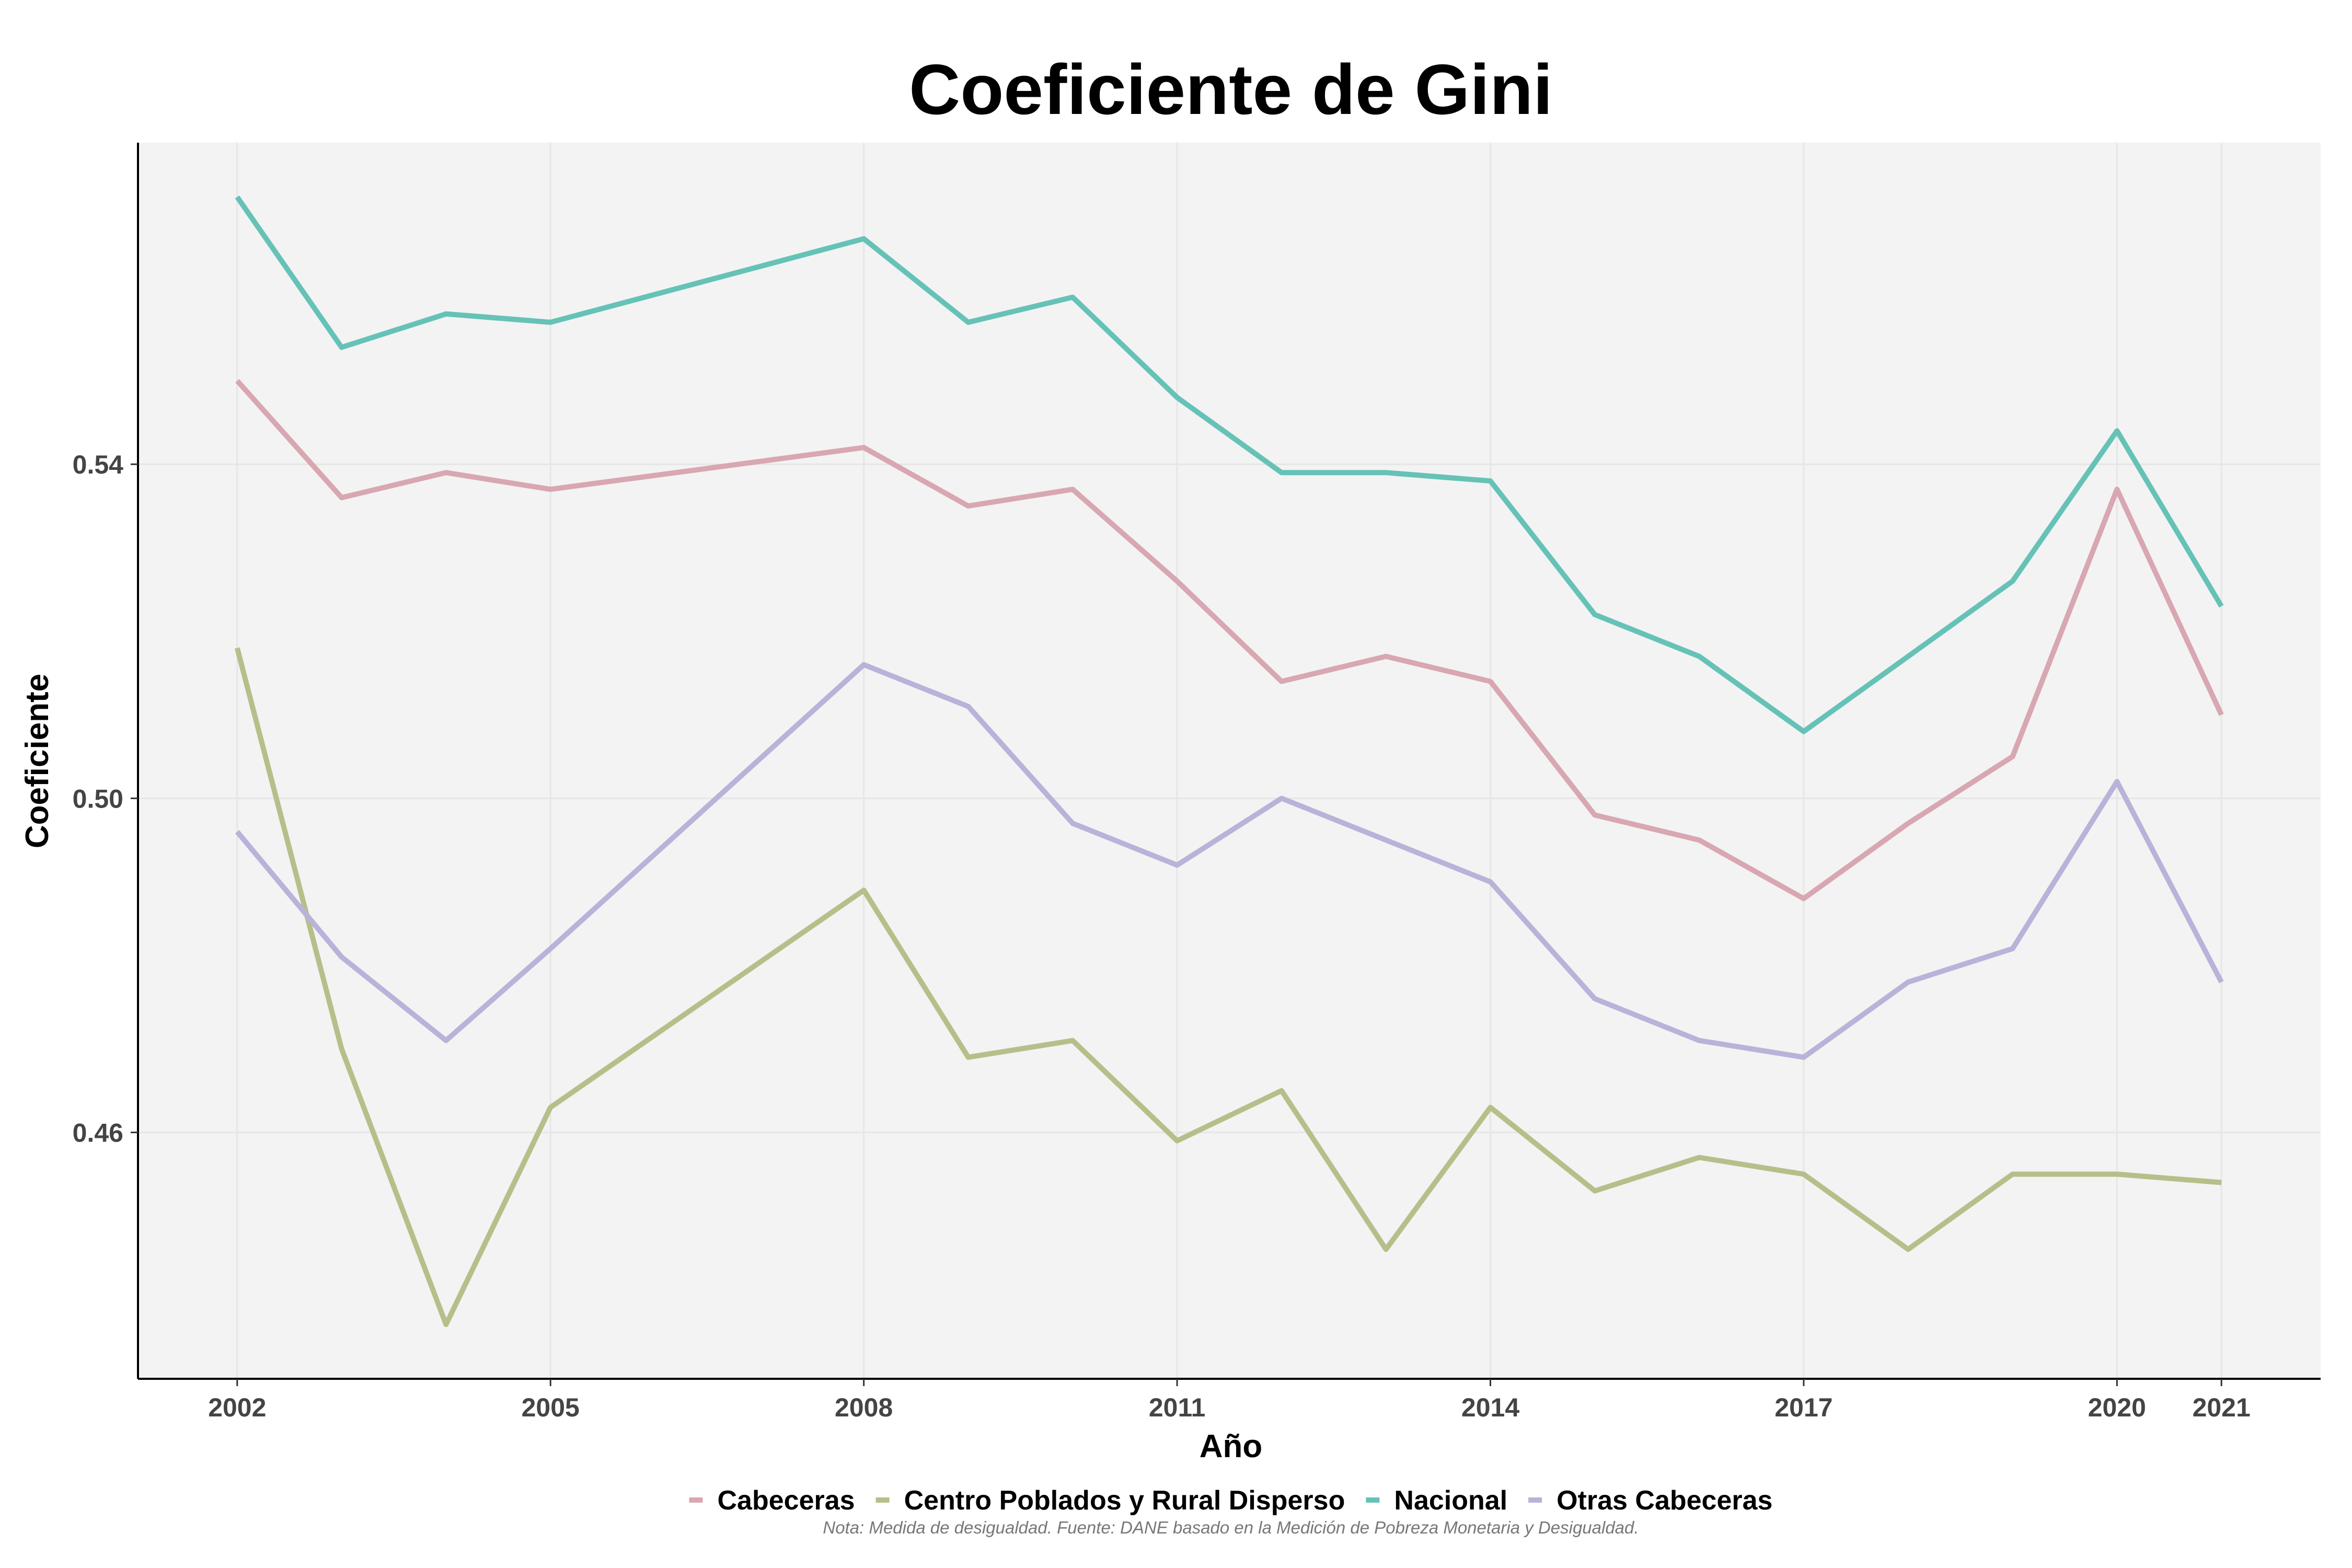  What do you see at coordinates (98, 1133) in the screenshot?
I see `y-tick-label: 0.46` at bounding box center [98, 1133].